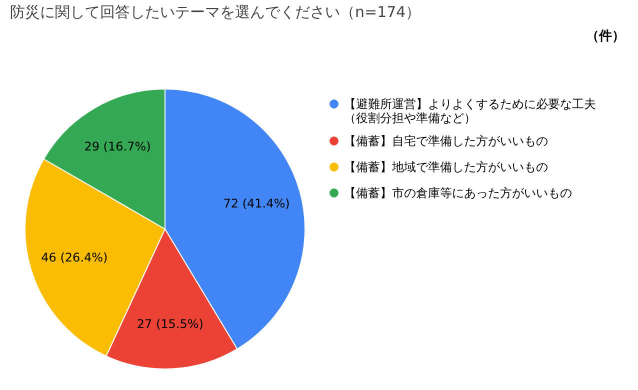 The width and height of the screenshot is (638, 390). I want to click on legend-label: 【備蓄】地域で準備した方がいいもの, so click(446, 167).